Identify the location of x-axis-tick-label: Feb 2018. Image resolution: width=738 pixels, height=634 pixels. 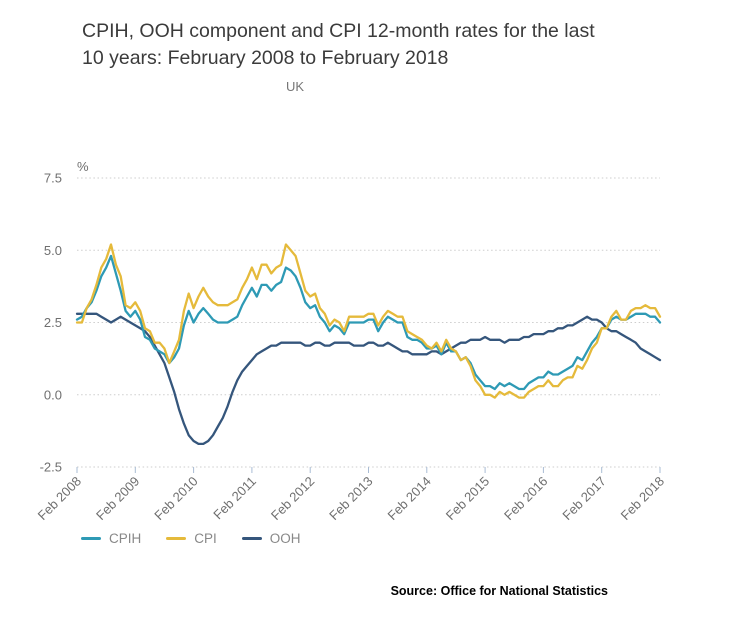
(642, 498).